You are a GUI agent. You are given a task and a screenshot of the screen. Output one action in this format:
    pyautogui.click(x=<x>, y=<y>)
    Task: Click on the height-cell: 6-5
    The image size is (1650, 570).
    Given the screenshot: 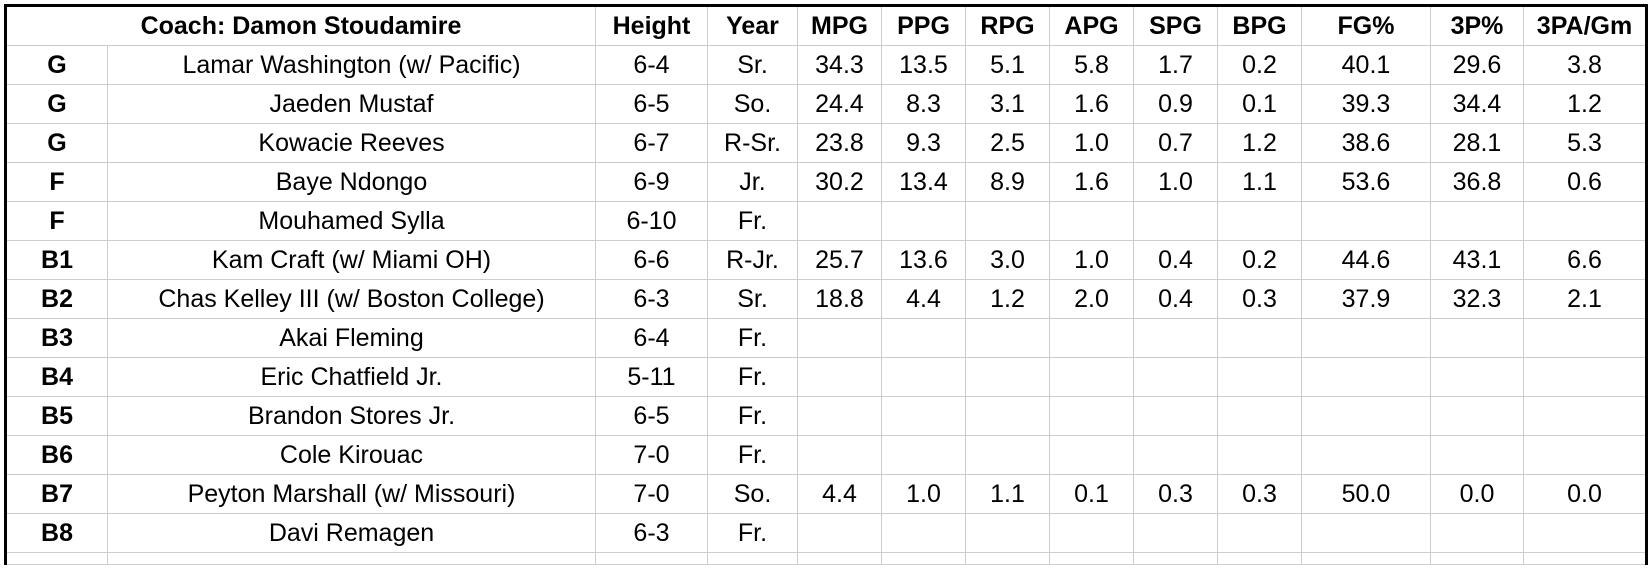 What is the action you would take?
    pyautogui.click(x=651, y=104)
    